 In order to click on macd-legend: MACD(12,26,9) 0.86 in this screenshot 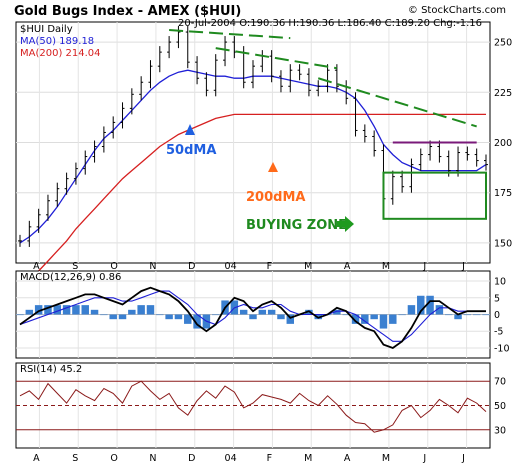, I will do `click(70, 277)`.